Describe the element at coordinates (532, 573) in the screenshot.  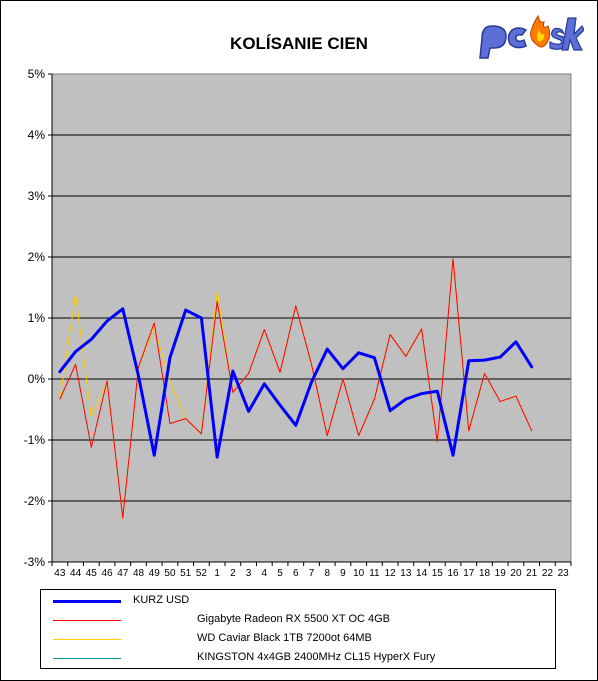
I see `x-tick-label: 21` at that location.